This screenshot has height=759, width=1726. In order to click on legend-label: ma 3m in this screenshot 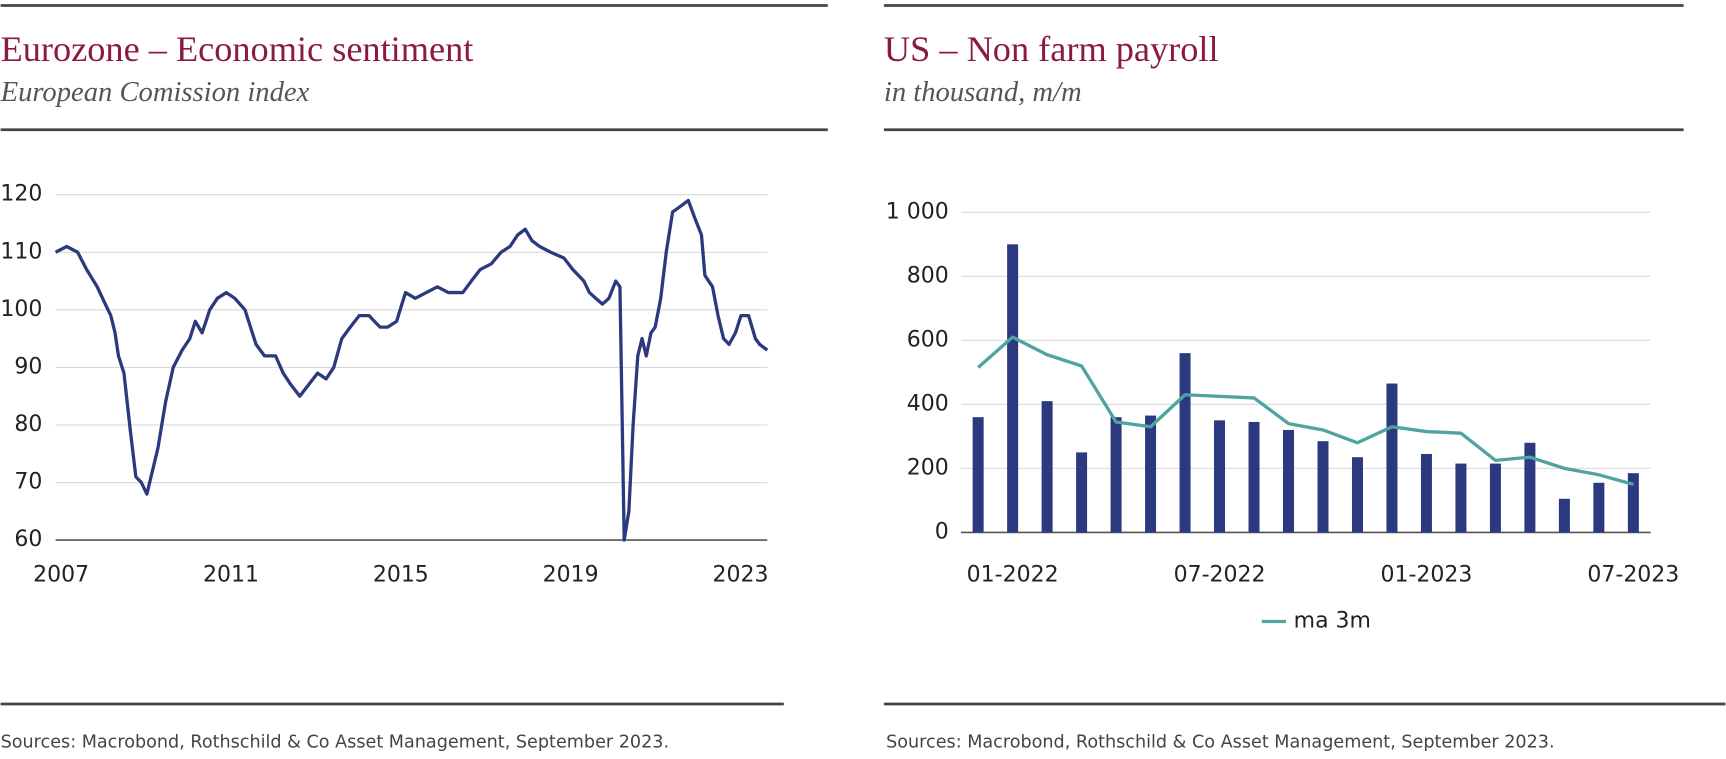, I will do `click(1332, 621)`.